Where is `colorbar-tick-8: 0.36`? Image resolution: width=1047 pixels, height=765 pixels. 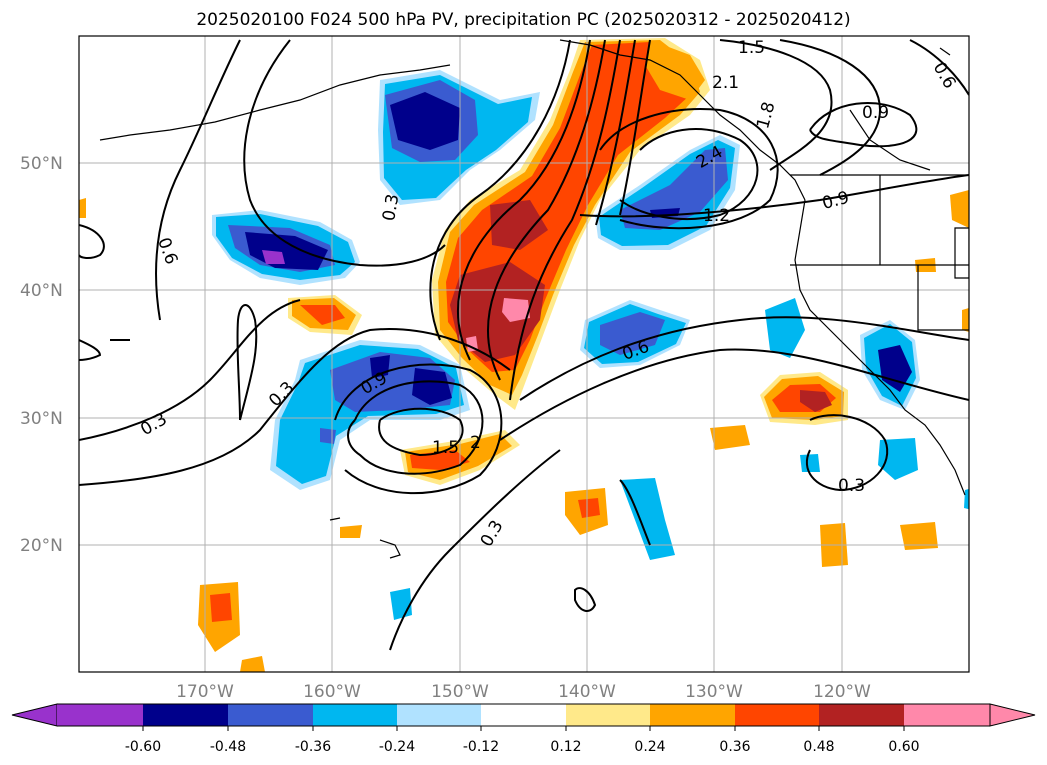
colorbar-tick-8: 0.36 is located at coordinates (734, 747).